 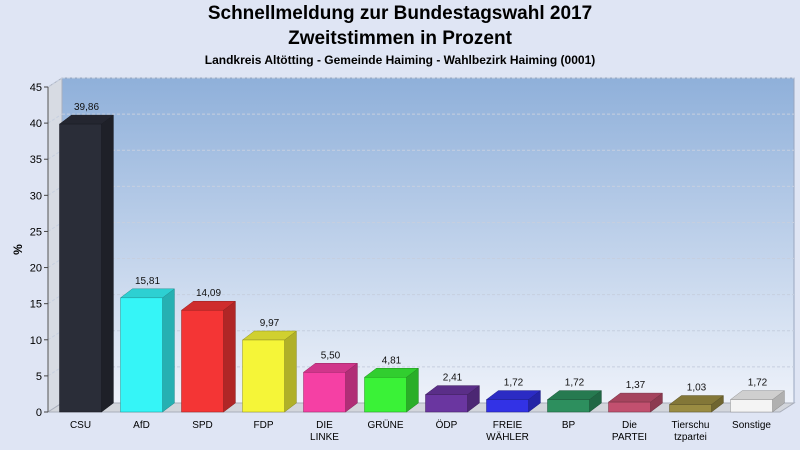 I want to click on x-category-label: CSU, so click(x=80, y=425).